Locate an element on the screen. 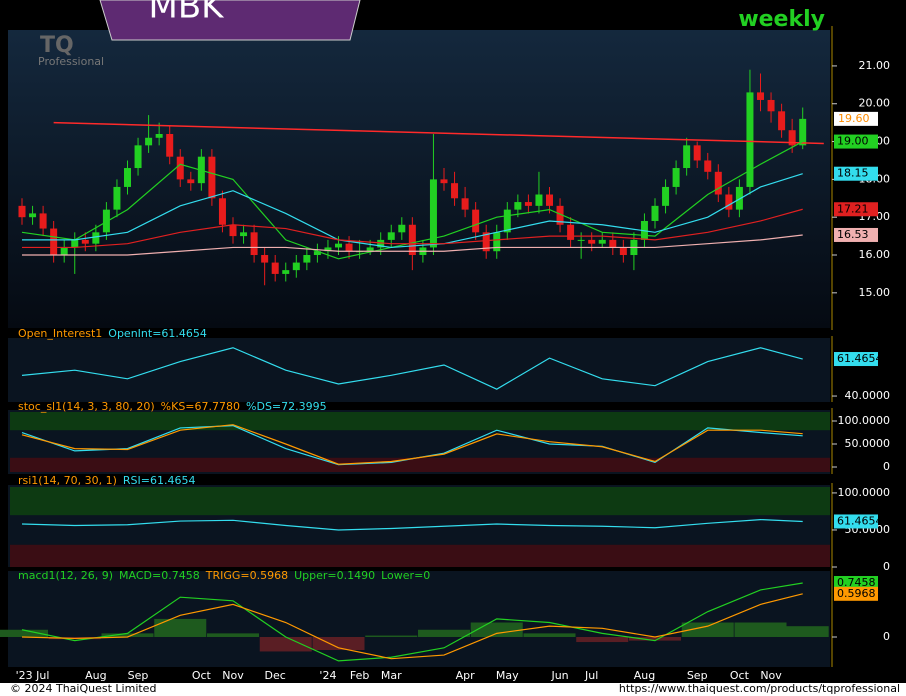 The width and height of the screenshot is (906, 696). badge-text: 19.00 is located at coordinates (853, 141).